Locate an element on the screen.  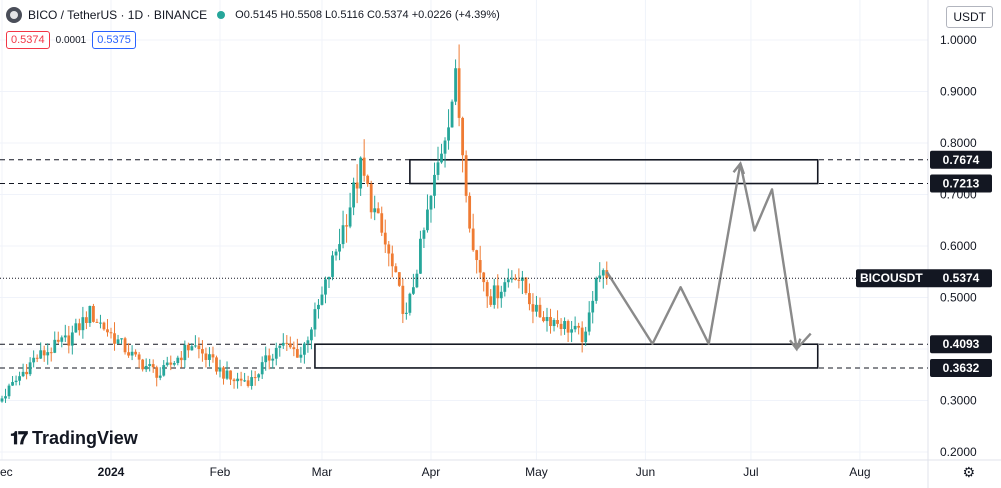
tradingview-logo: 𝟏𝟕 TradingView is located at coordinates (74, 438).